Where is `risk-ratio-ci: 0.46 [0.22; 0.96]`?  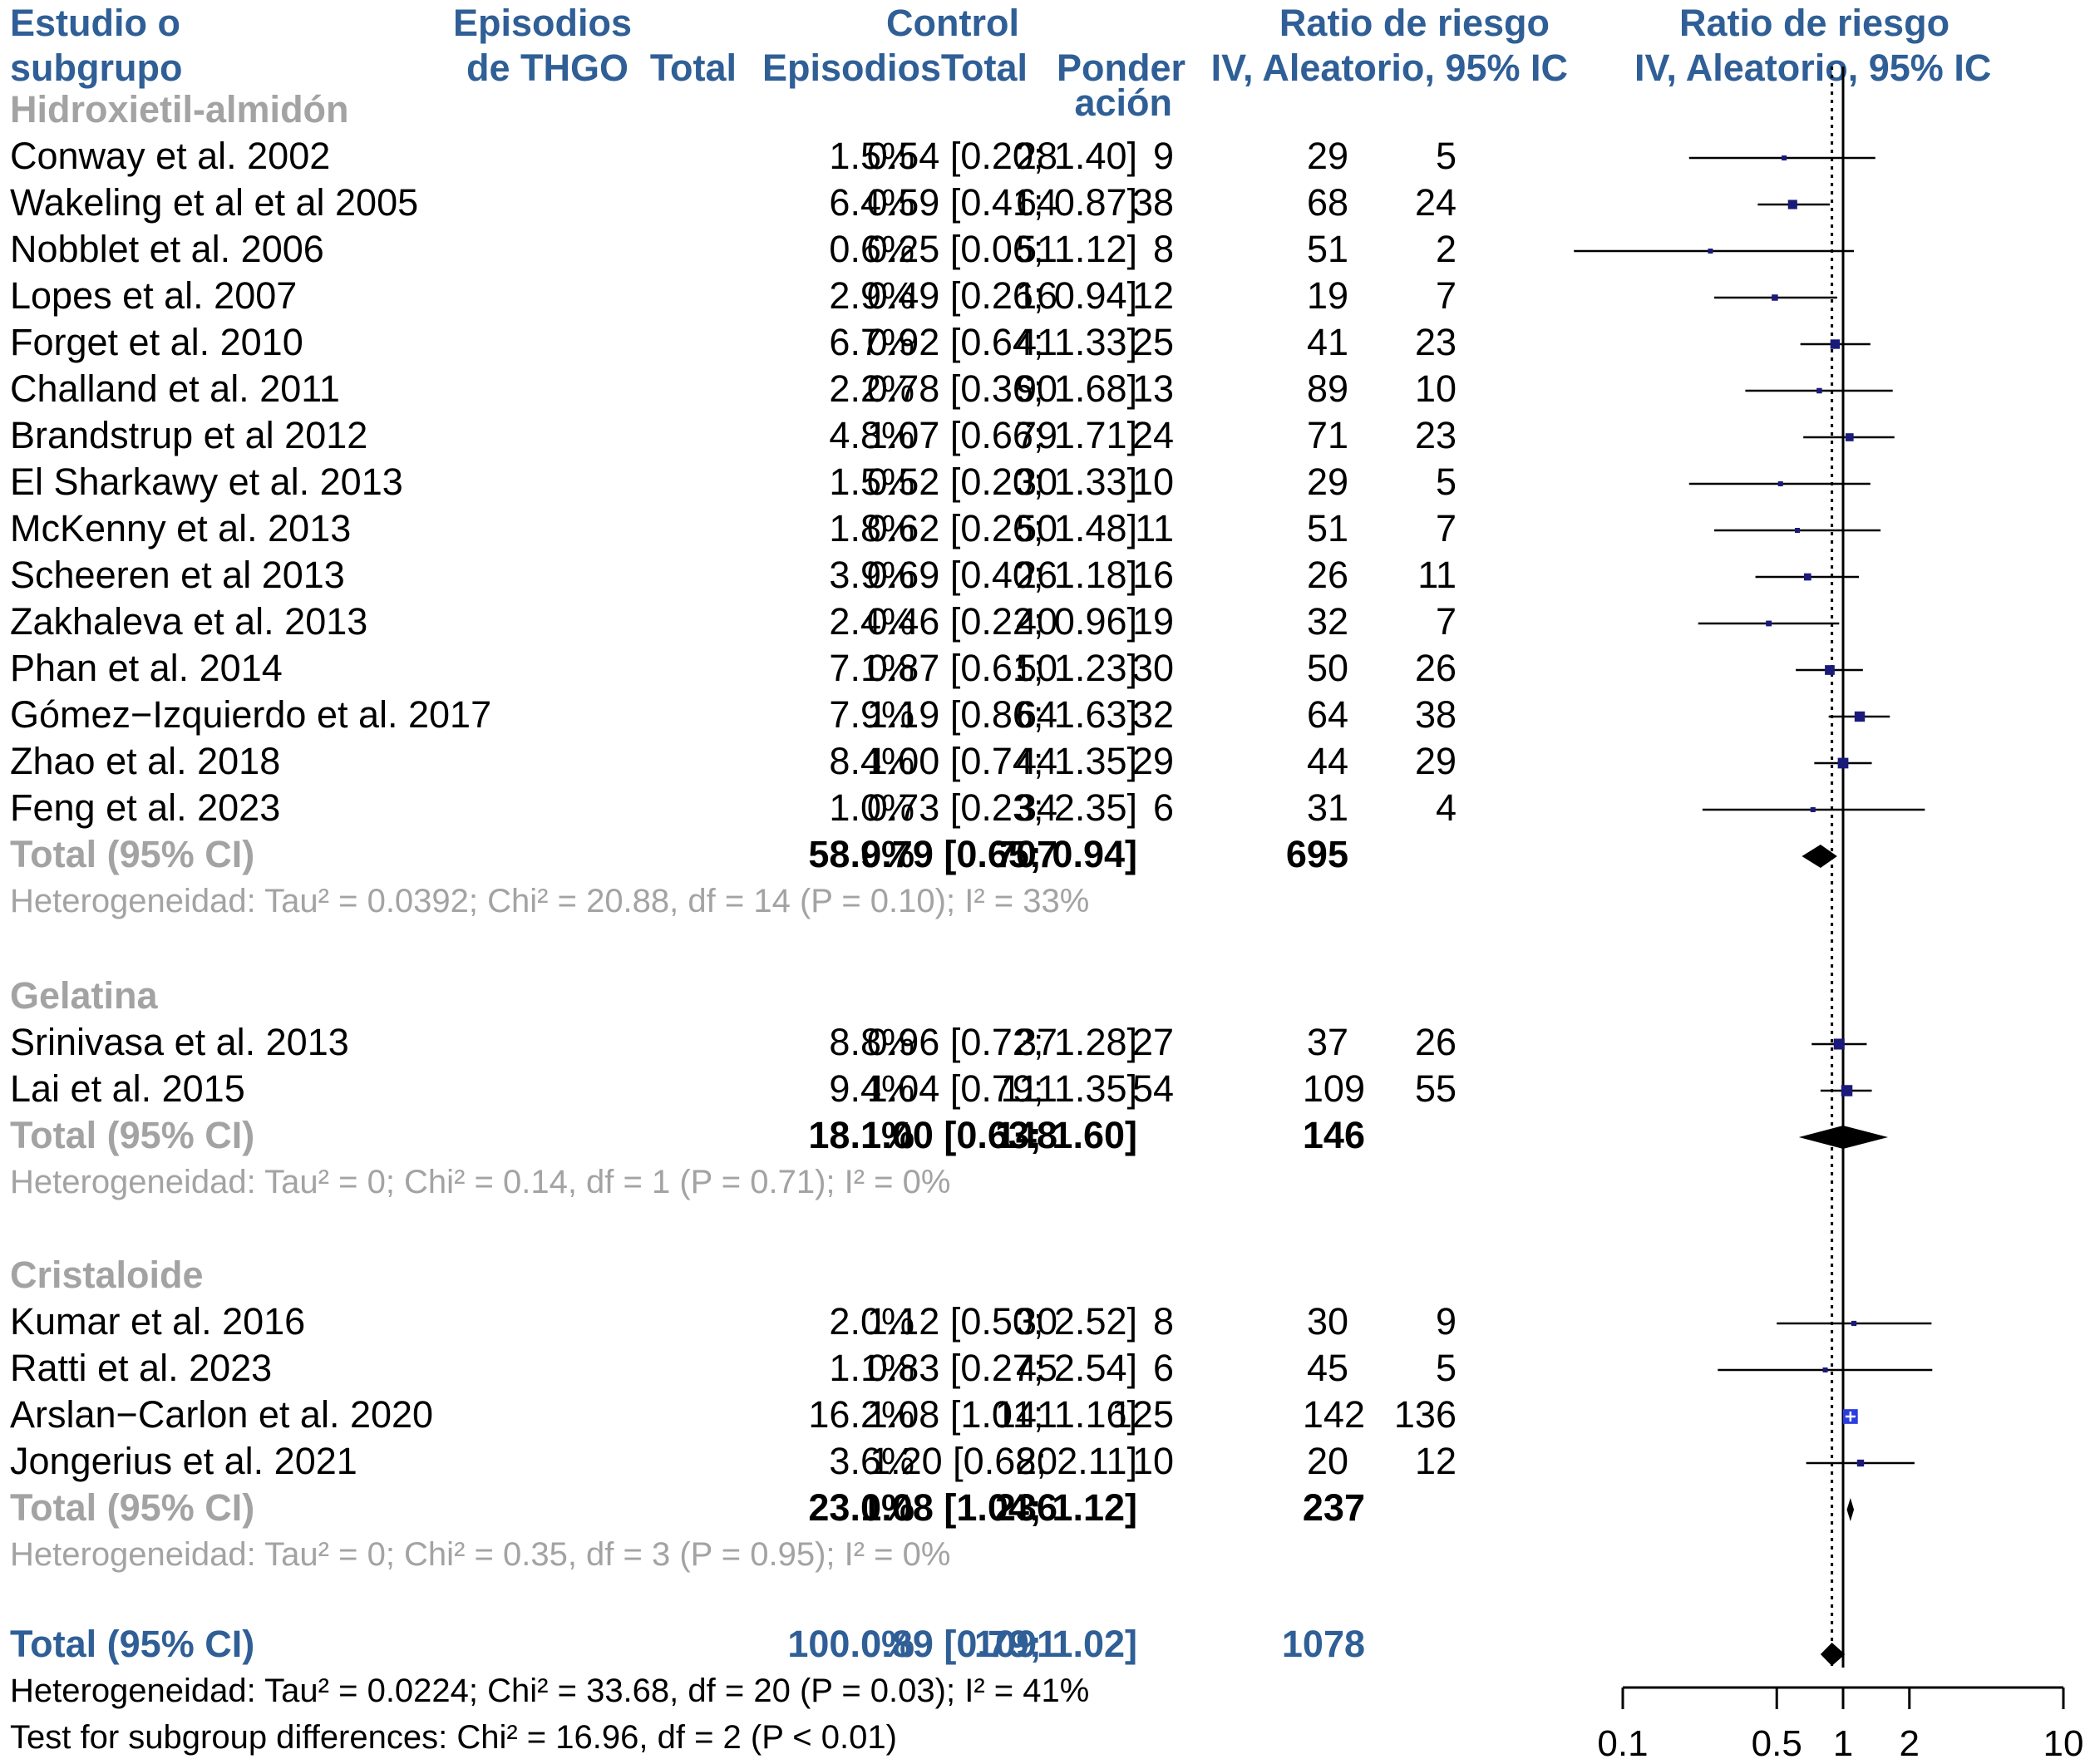 risk-ratio-ci: 0.46 [0.22; 0.96] is located at coordinates (1001, 621).